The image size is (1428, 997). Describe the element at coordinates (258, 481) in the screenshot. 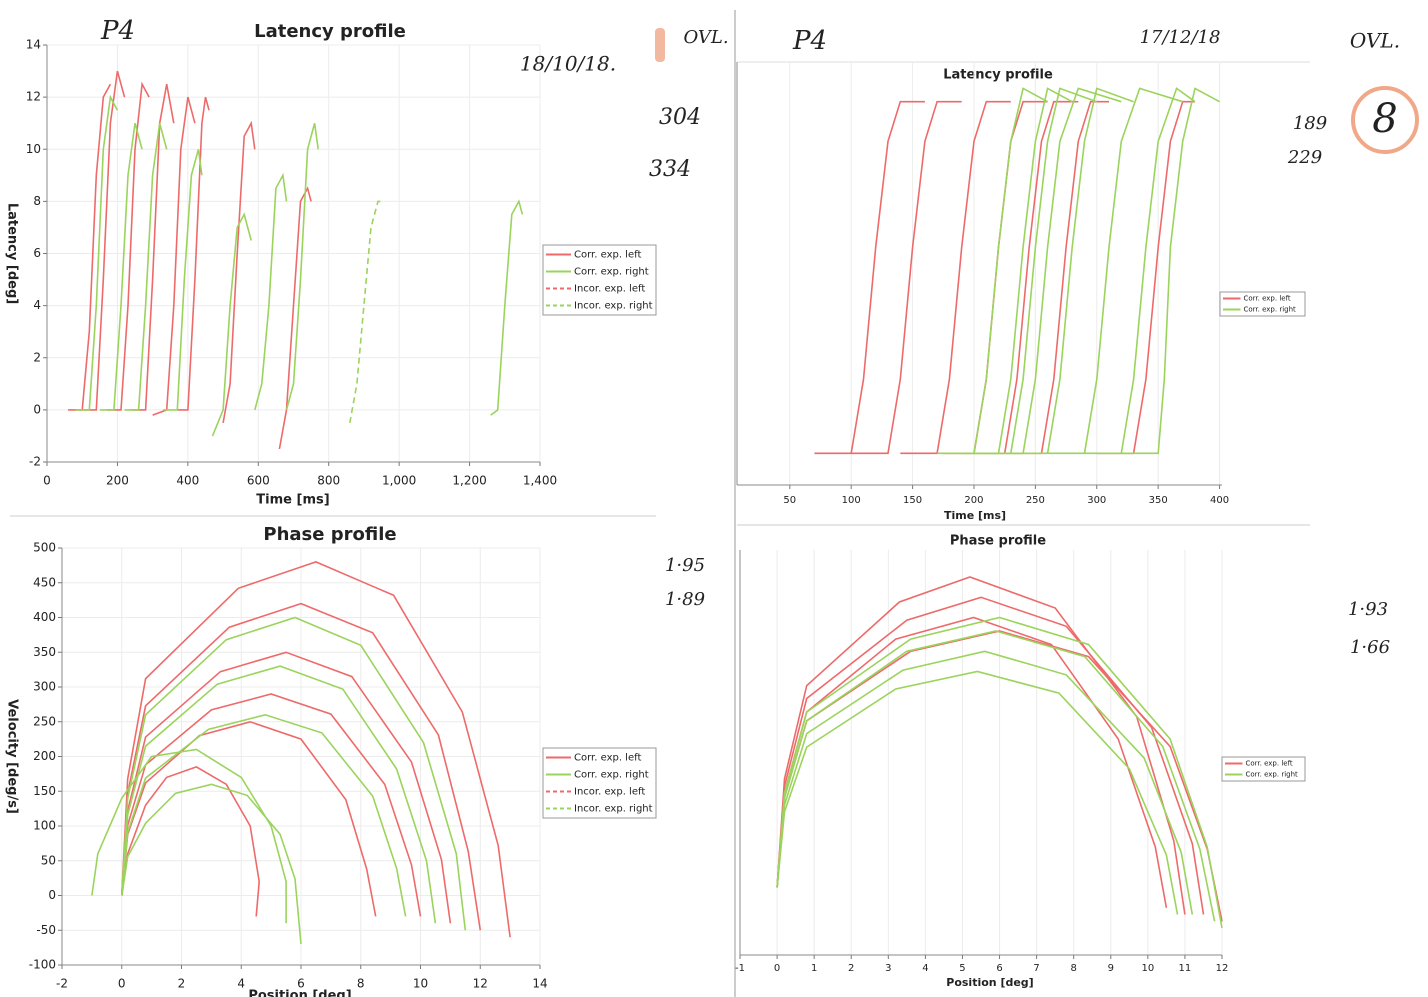

I see `x-tick-label: 600` at that location.